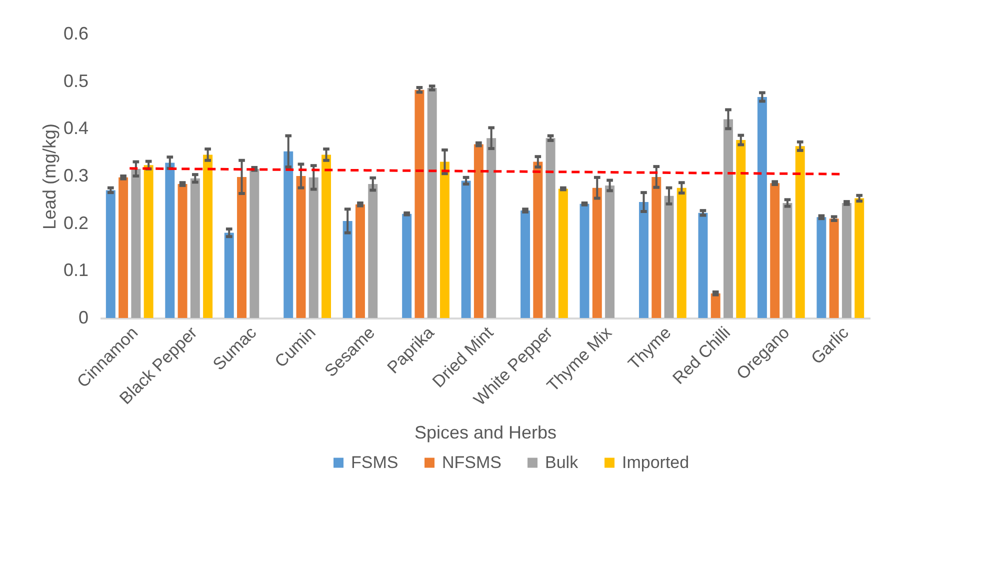 This screenshot has width=994, height=586. Describe the element at coordinates (75, 222) in the screenshot. I see `y-tick-label: 0.2` at that location.